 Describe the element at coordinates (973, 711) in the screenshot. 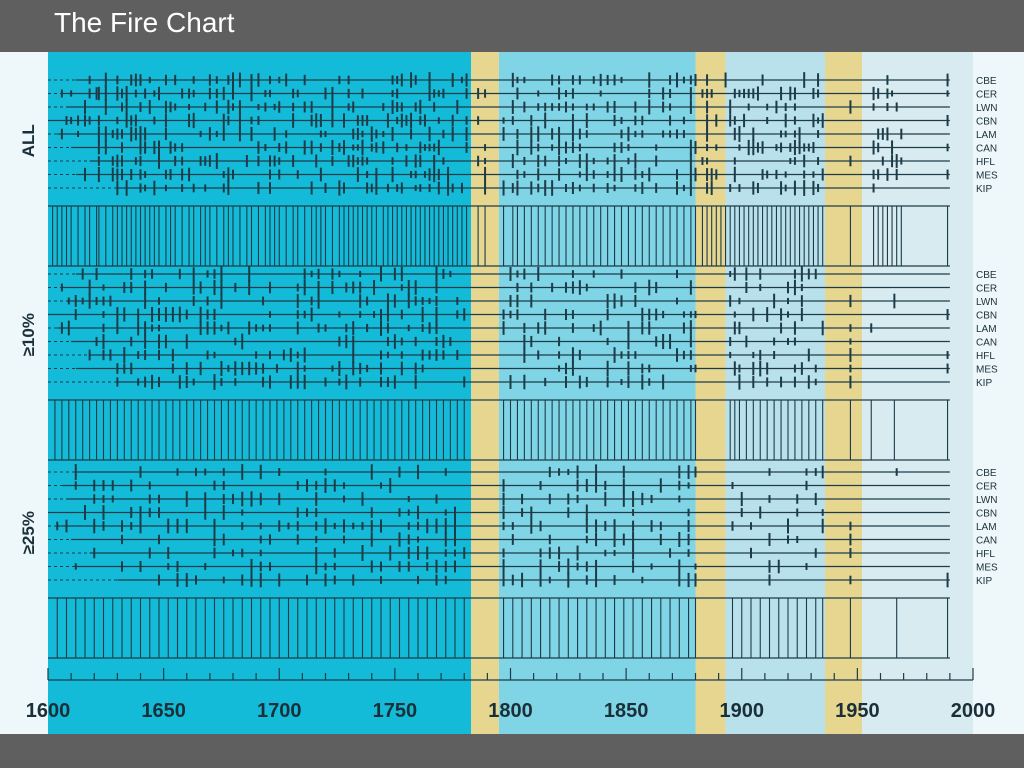

I see `x-tick-label: 2000` at that location.